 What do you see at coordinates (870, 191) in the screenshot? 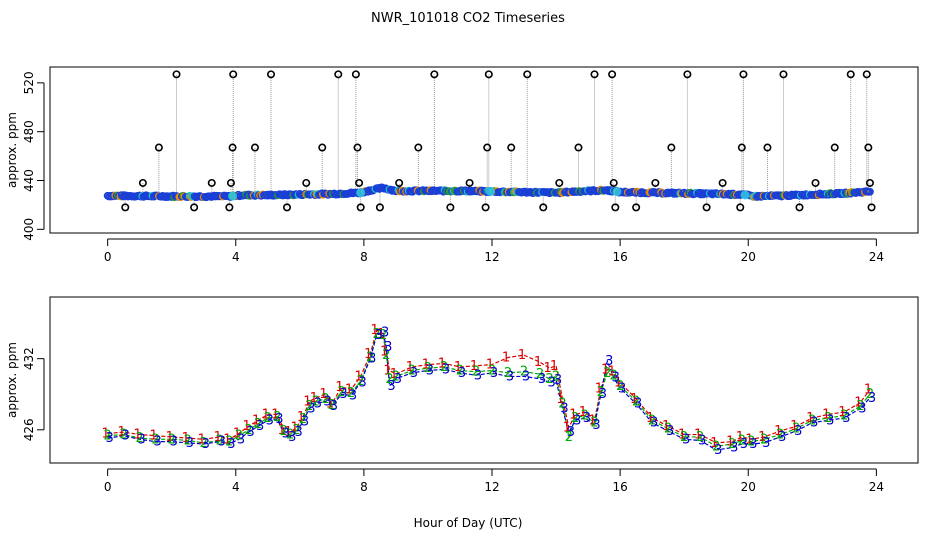
I see `baseline-point` at bounding box center [870, 191].